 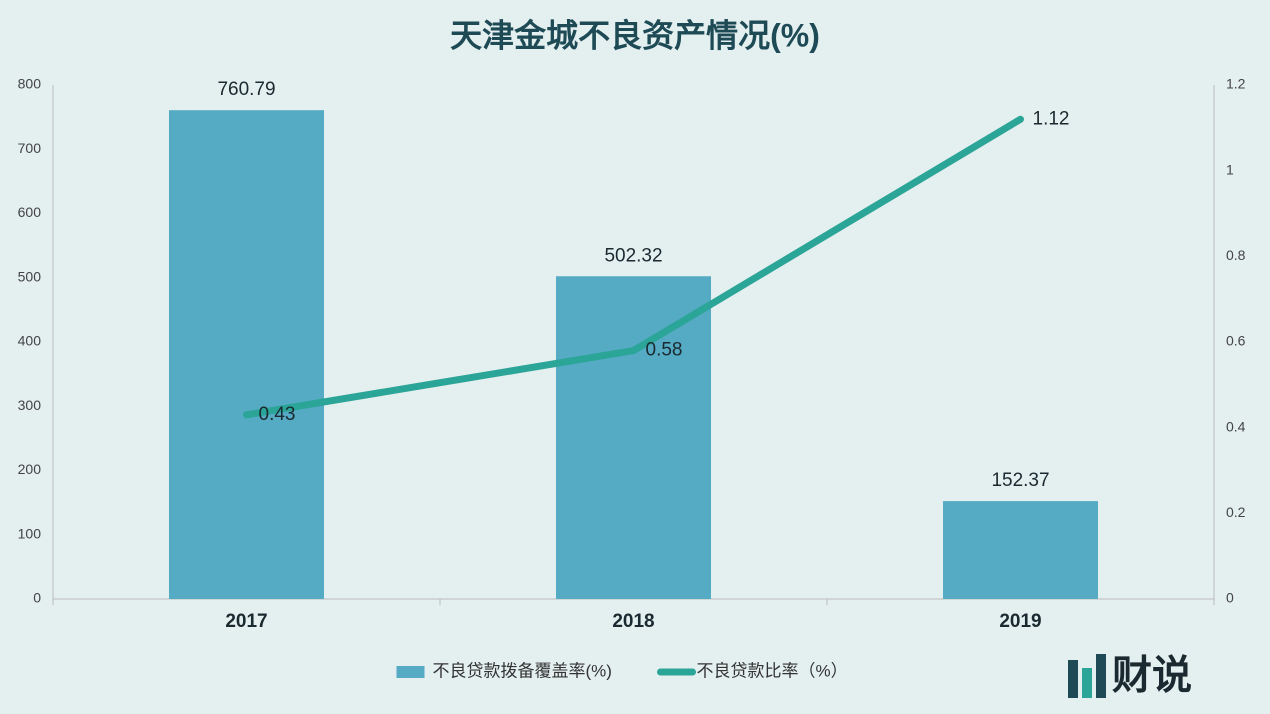 What do you see at coordinates (1236, 255) in the screenshot?
I see `y2-tick-label: 0.8` at bounding box center [1236, 255].